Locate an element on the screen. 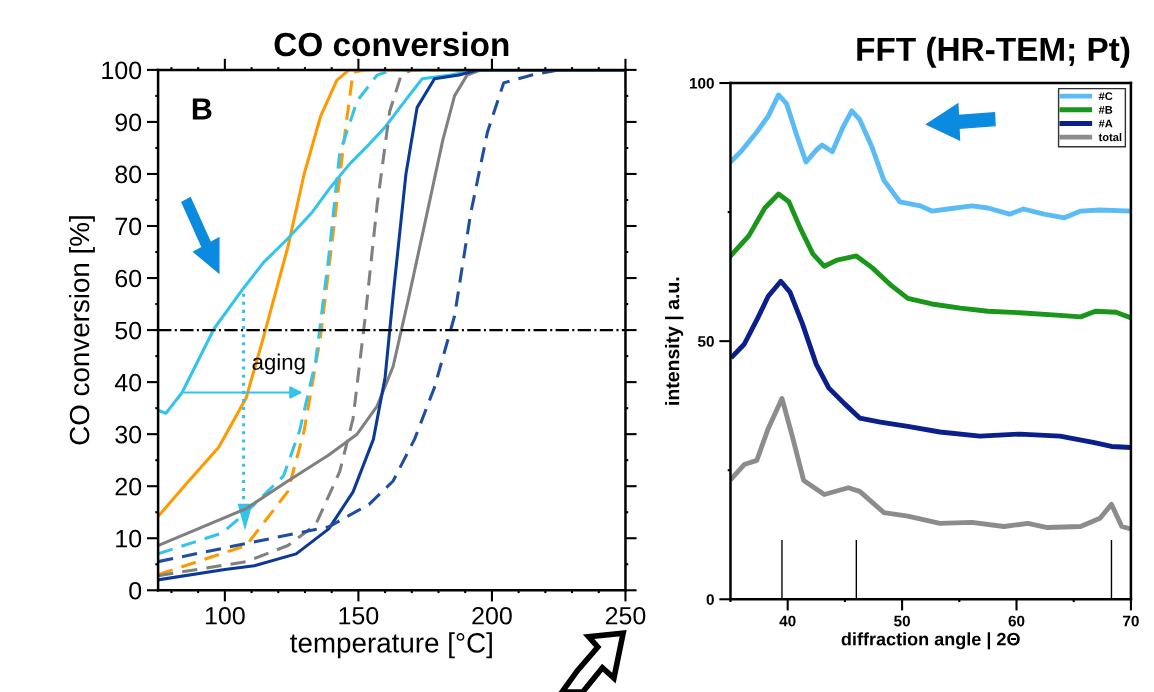 The width and height of the screenshot is (1154, 692). x-tick-label: 100 is located at coordinates (225, 615).